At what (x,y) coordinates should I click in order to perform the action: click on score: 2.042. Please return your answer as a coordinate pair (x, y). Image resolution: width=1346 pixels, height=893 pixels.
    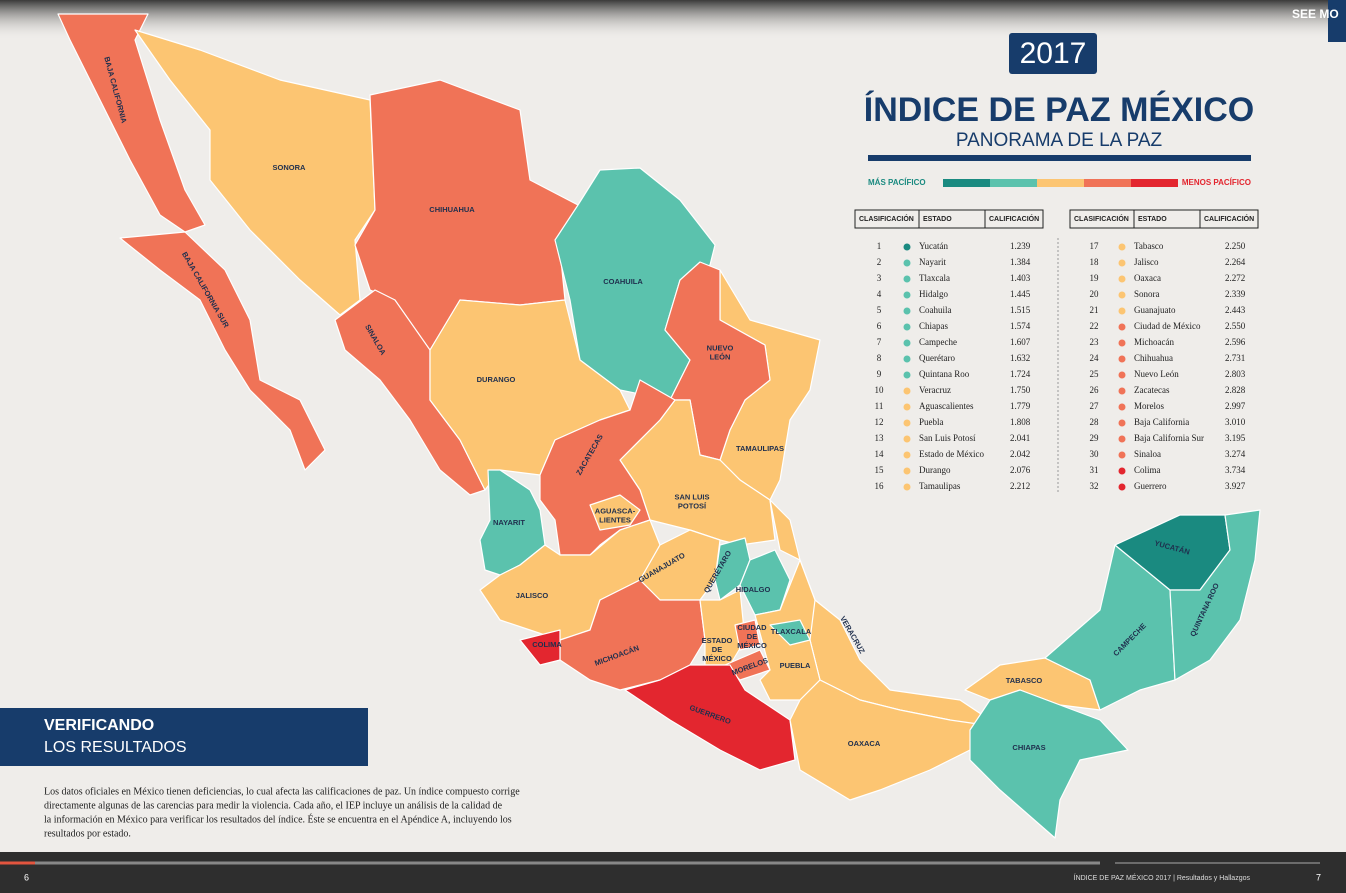
    Looking at the image, I should click on (1020, 454).